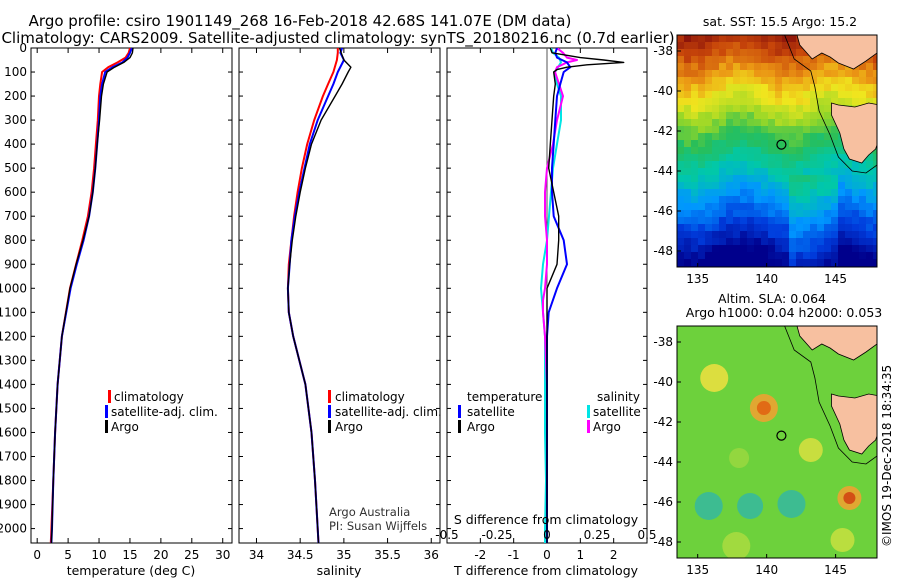 The height and width of the screenshot is (580, 900). What do you see at coordinates (547, 535) in the screenshot?
I see `s-tick-label: 0` at bounding box center [547, 535].